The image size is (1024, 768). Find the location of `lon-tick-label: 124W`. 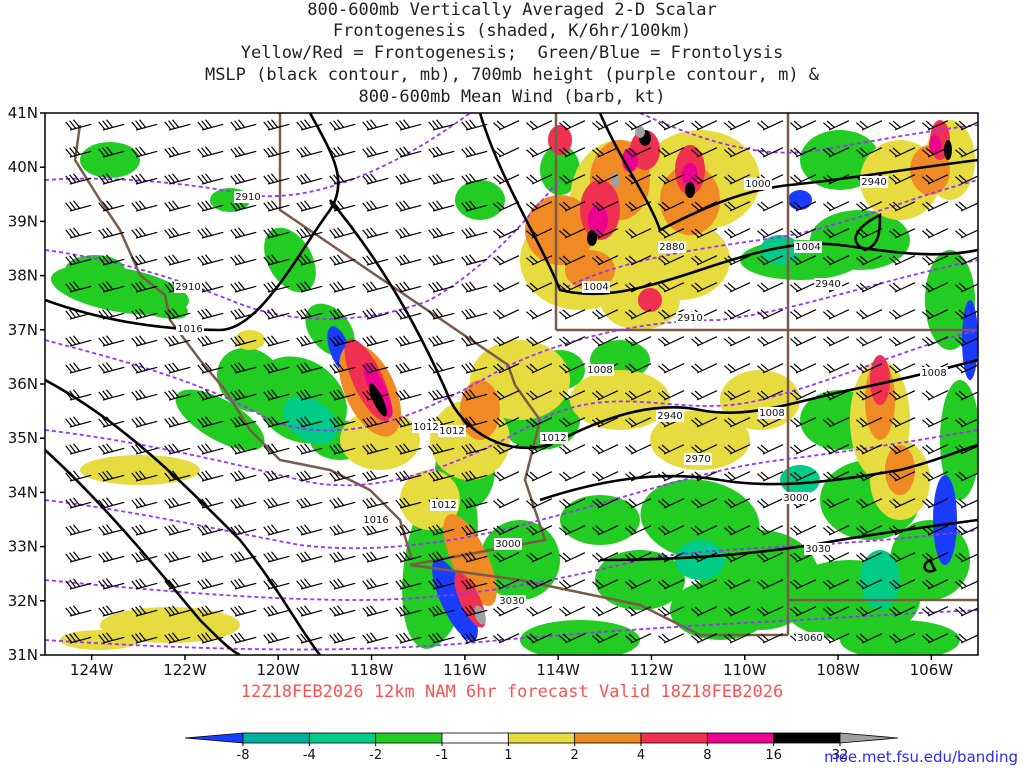

lon-tick-label: 124W is located at coordinates (92, 670).